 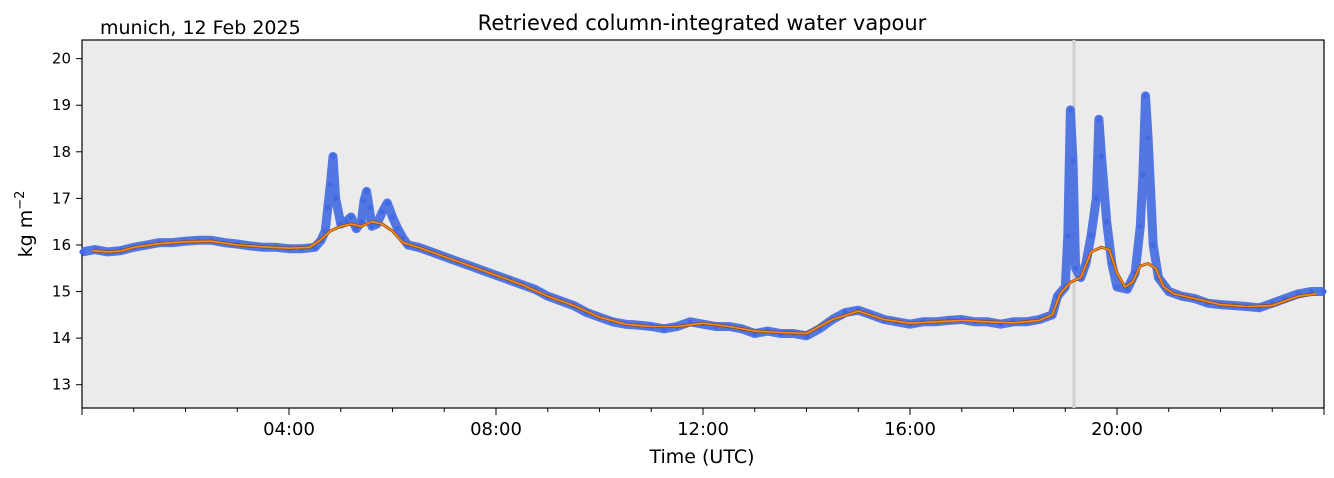 What do you see at coordinates (61, 152) in the screenshot?
I see `y-tick-label: 18` at bounding box center [61, 152].